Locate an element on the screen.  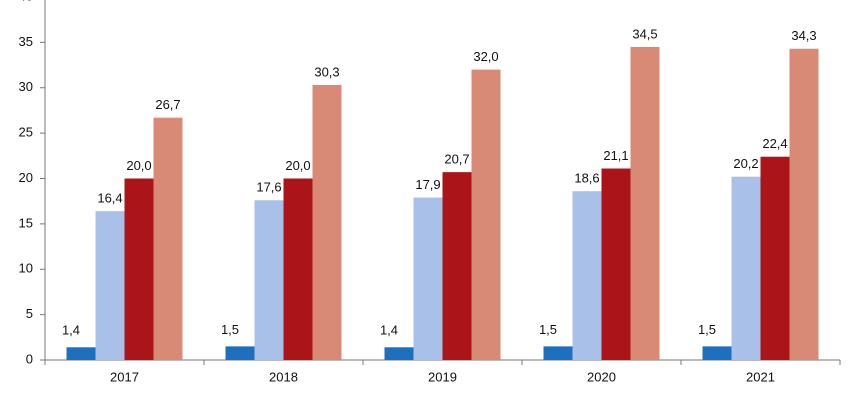
value-label: 17,6 is located at coordinates (268, 187).